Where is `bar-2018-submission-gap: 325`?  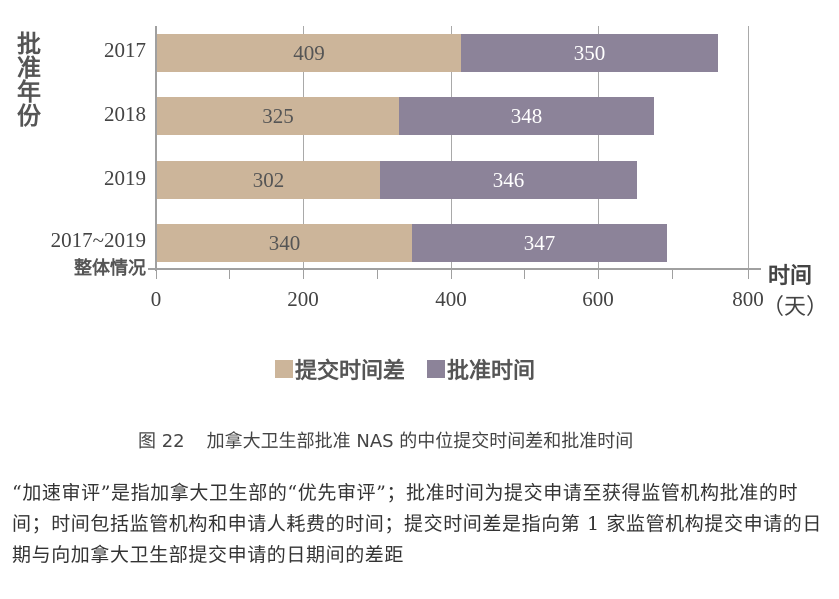
bar-2018-submission-gap: 325 is located at coordinates (278, 116).